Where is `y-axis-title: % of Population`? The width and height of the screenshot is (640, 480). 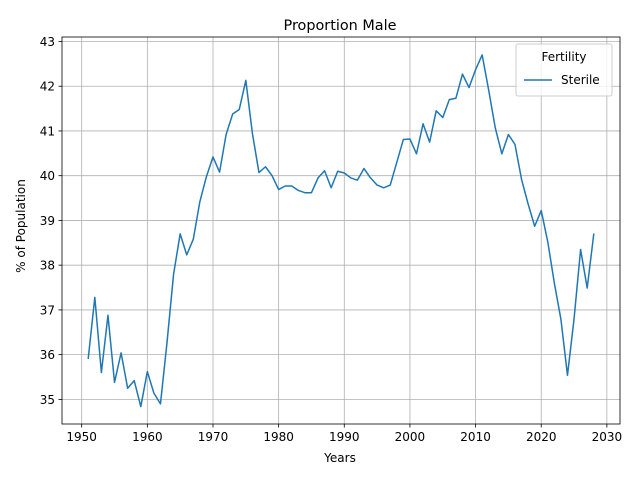 y-axis-title: % of Population is located at coordinates (21, 226).